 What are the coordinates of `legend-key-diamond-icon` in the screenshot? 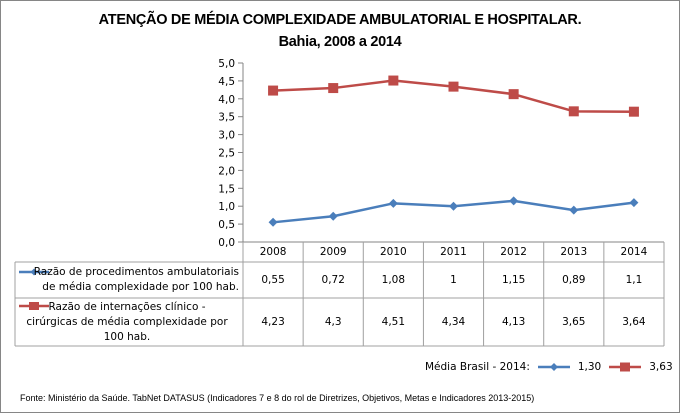 It's located at (34, 272).